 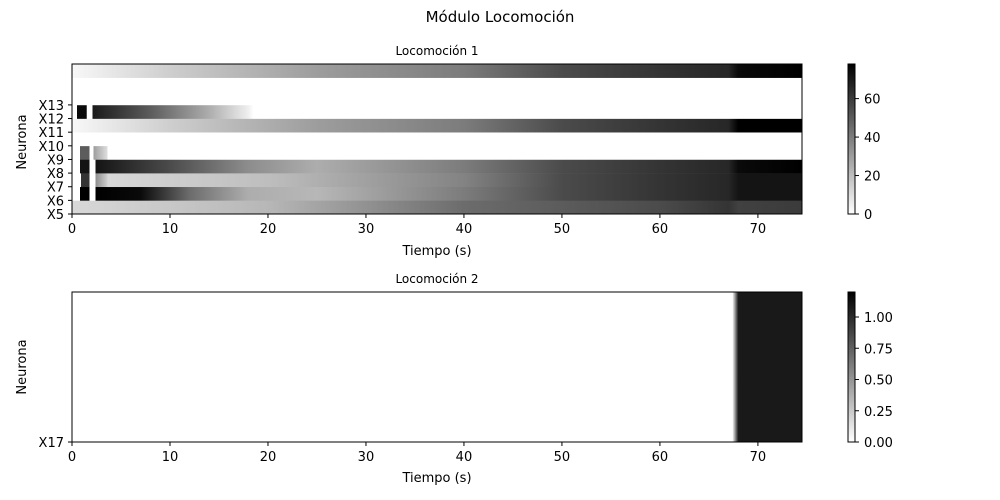 What do you see at coordinates (22, 366) in the screenshot?
I see `panel-2-ylabel: Neurona` at bounding box center [22, 366].